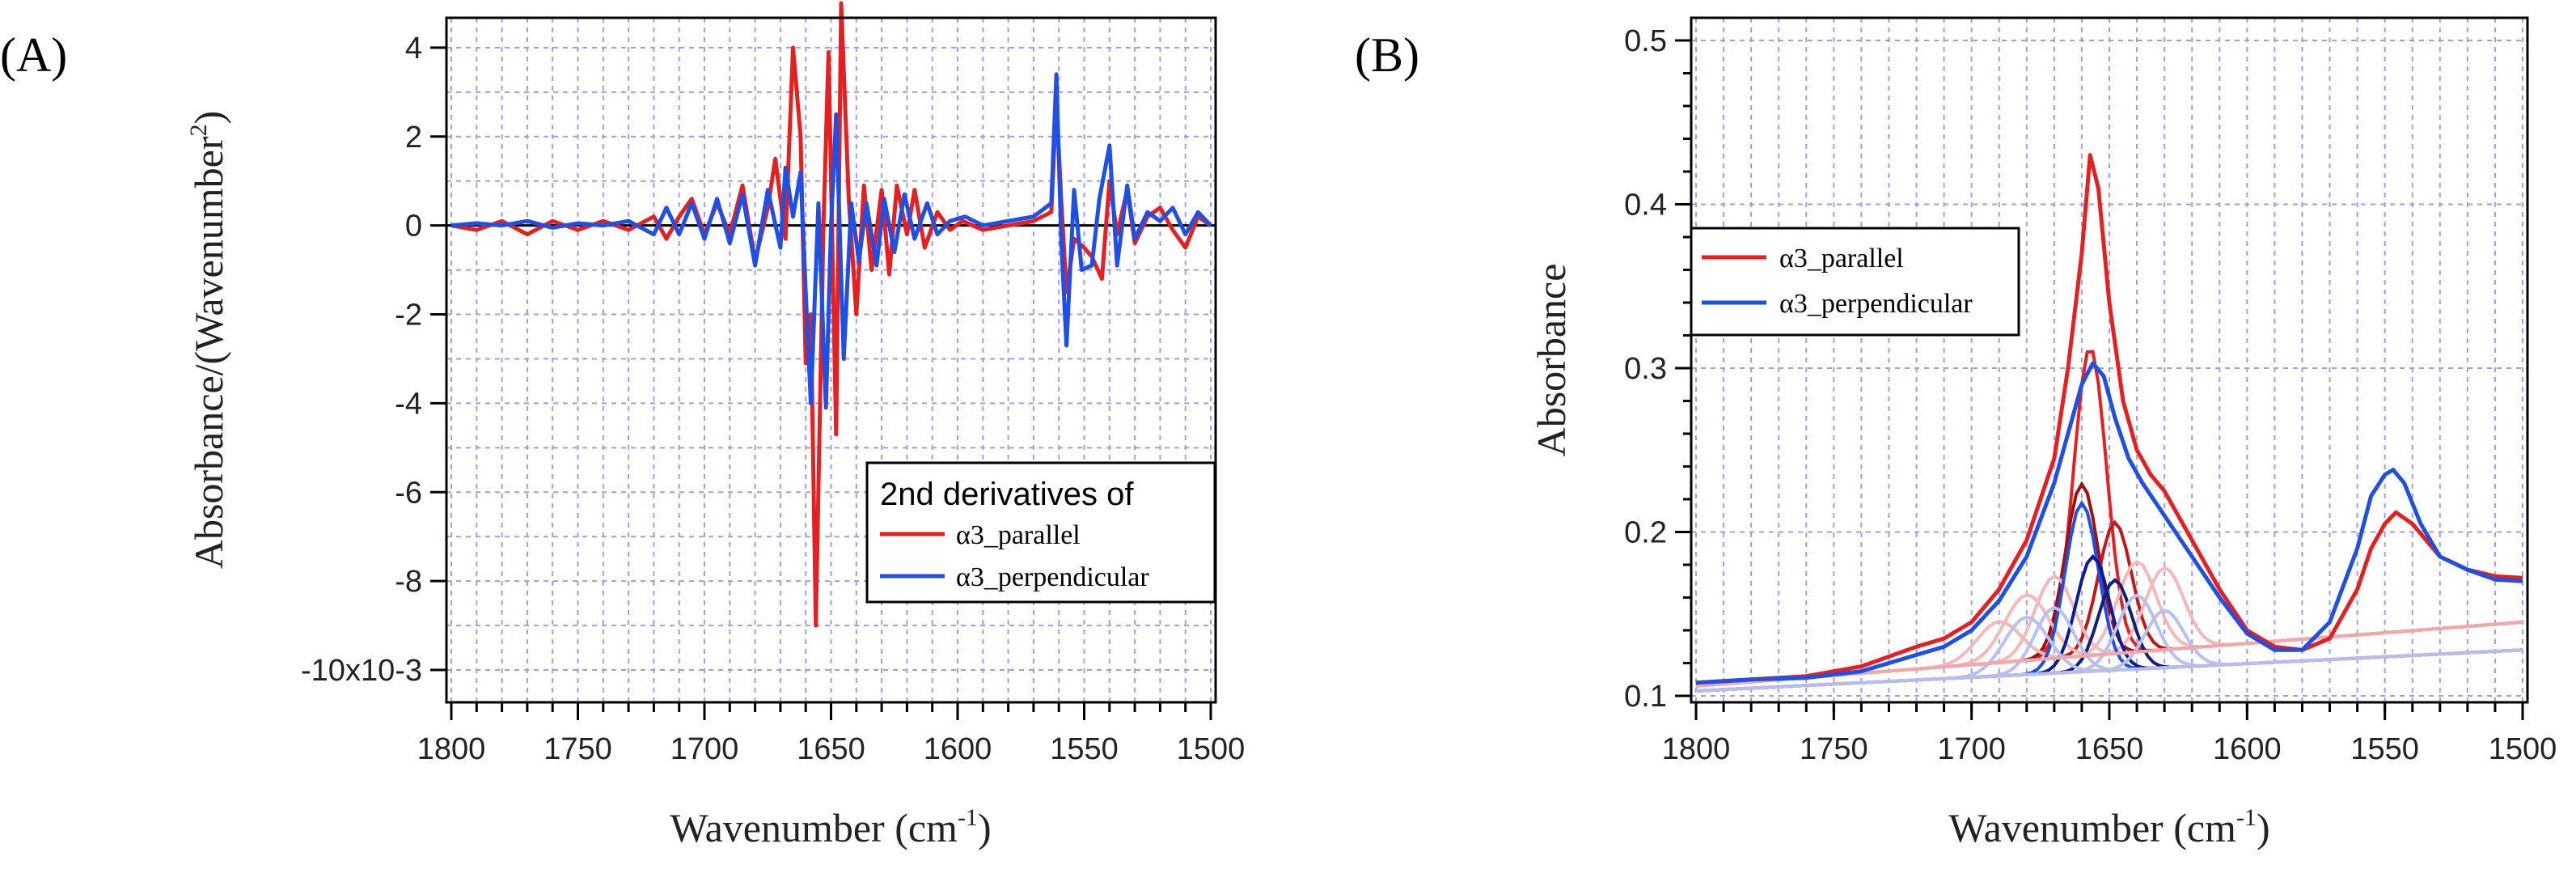  Describe the element at coordinates (1841, 258) in the screenshot. I see `panel-b-legend-label-parallel: α3_parallel` at that location.